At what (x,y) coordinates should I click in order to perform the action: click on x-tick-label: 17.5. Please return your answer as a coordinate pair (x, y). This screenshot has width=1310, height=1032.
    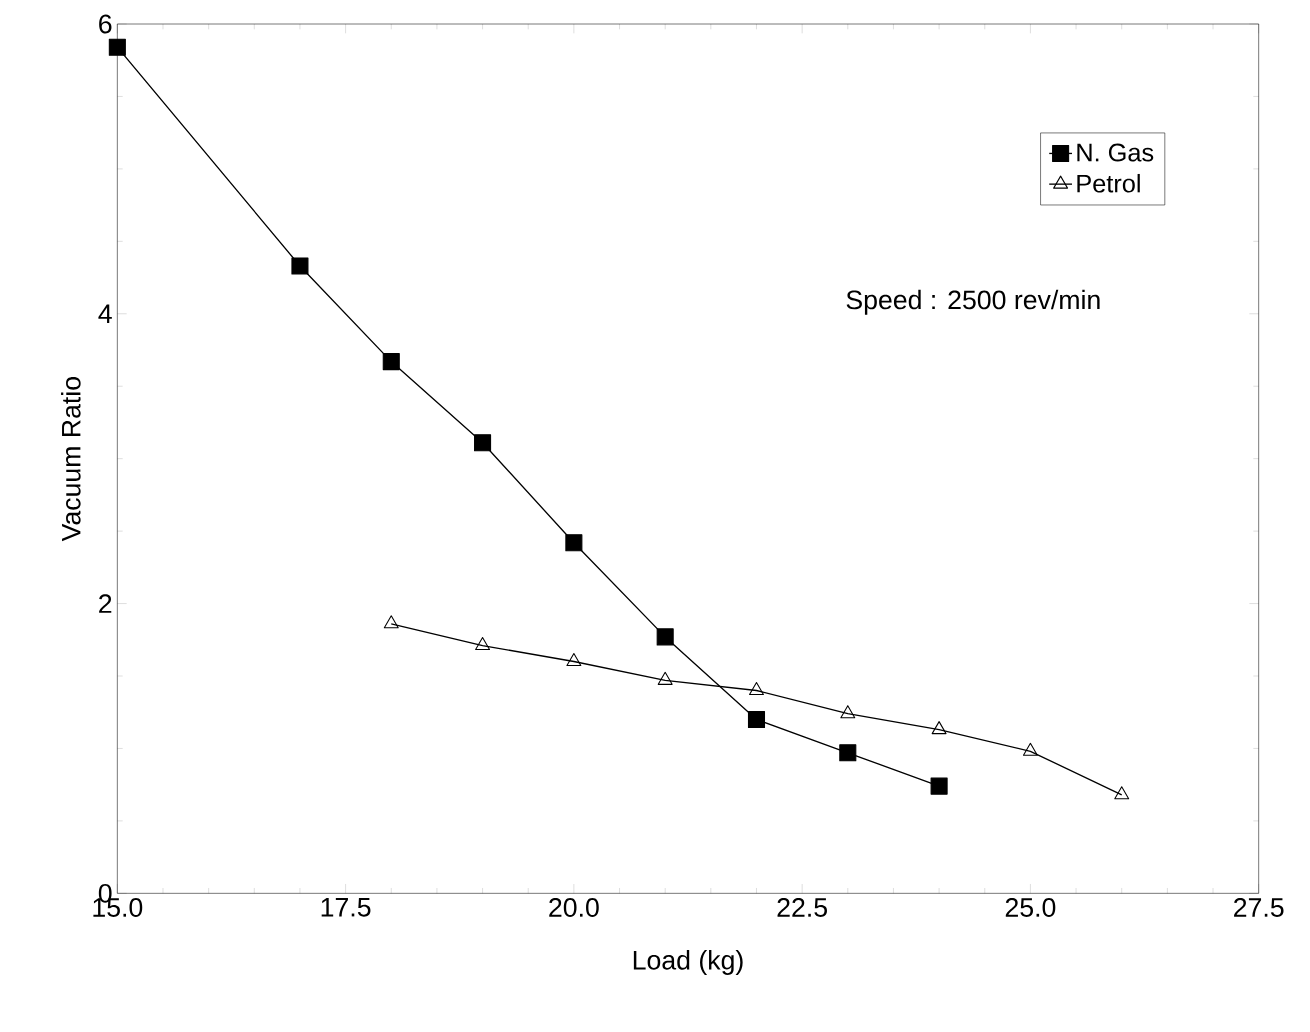
    Looking at the image, I should click on (346, 907).